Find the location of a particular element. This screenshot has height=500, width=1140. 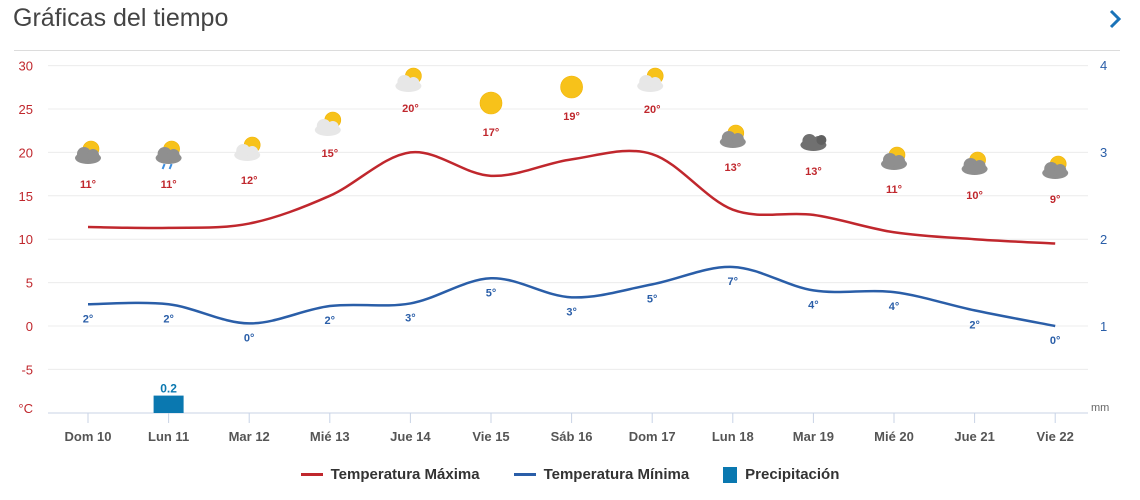

min-temp-label: 7° is located at coordinates (733, 282).